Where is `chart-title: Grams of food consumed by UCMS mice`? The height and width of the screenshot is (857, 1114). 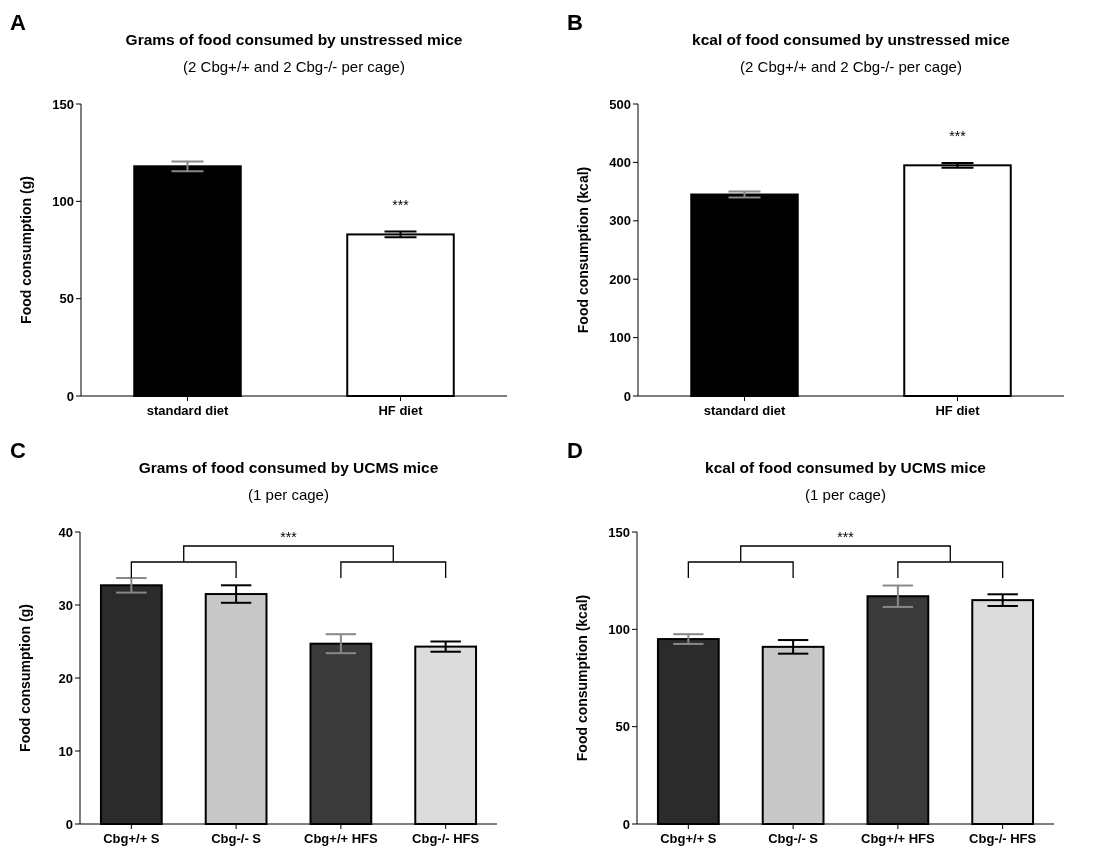 chart-title: Grams of food consumed by UCMS mice is located at coordinates (288, 467).